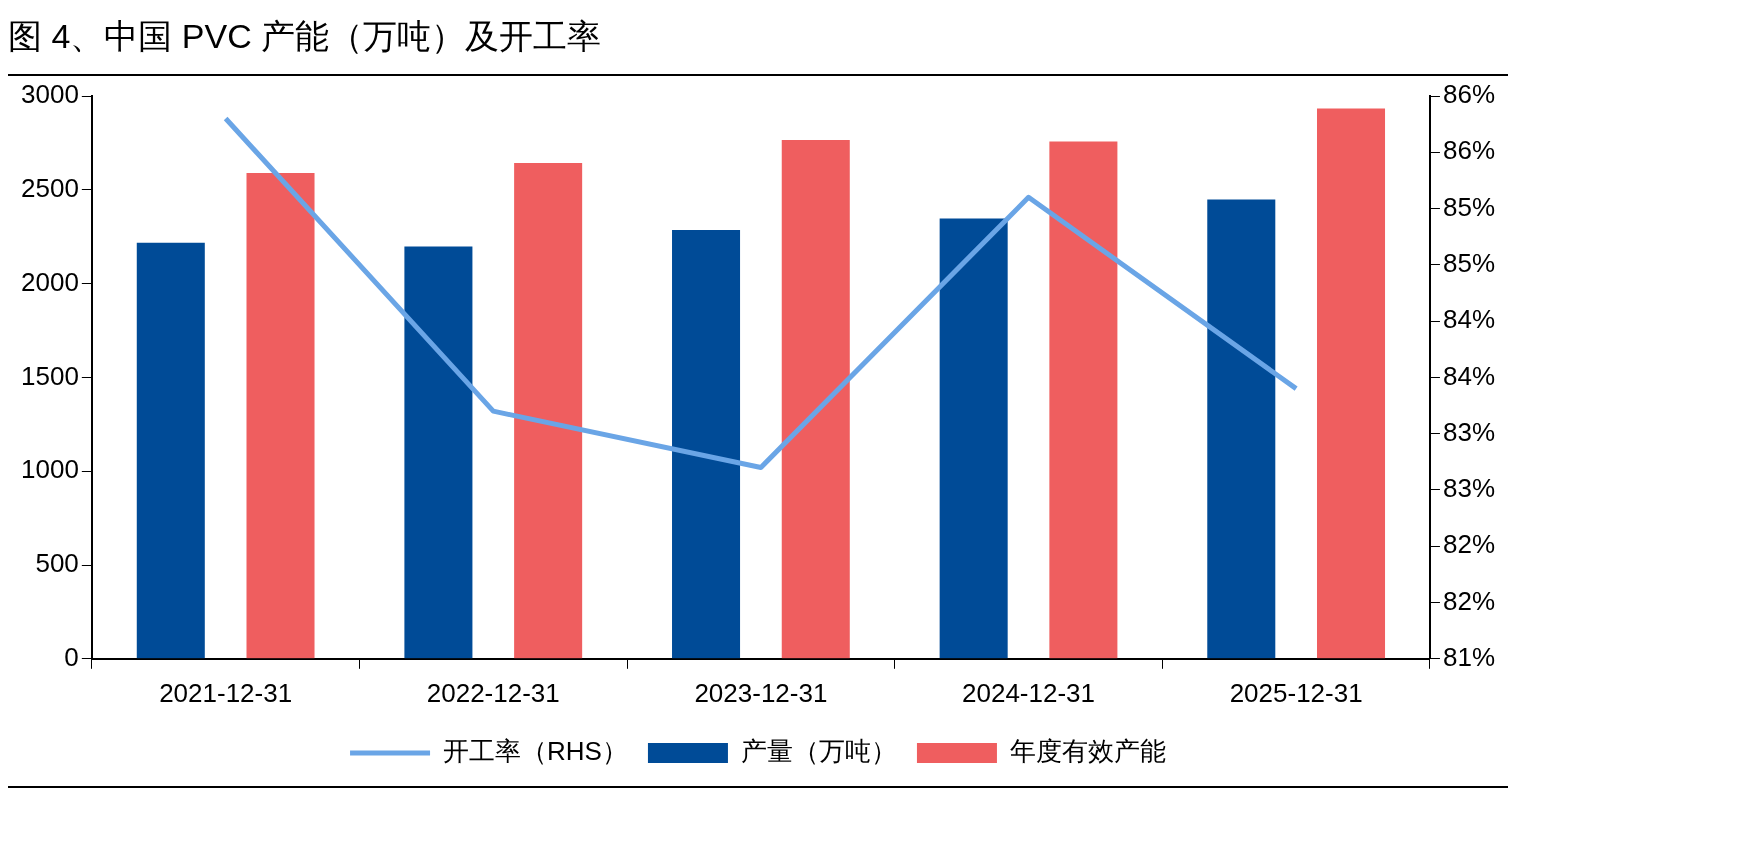 Image resolution: width=1749 pixels, height=853 pixels. What do you see at coordinates (761, 692) in the screenshot?
I see `x-tick-label: 2023-12-31` at bounding box center [761, 692].